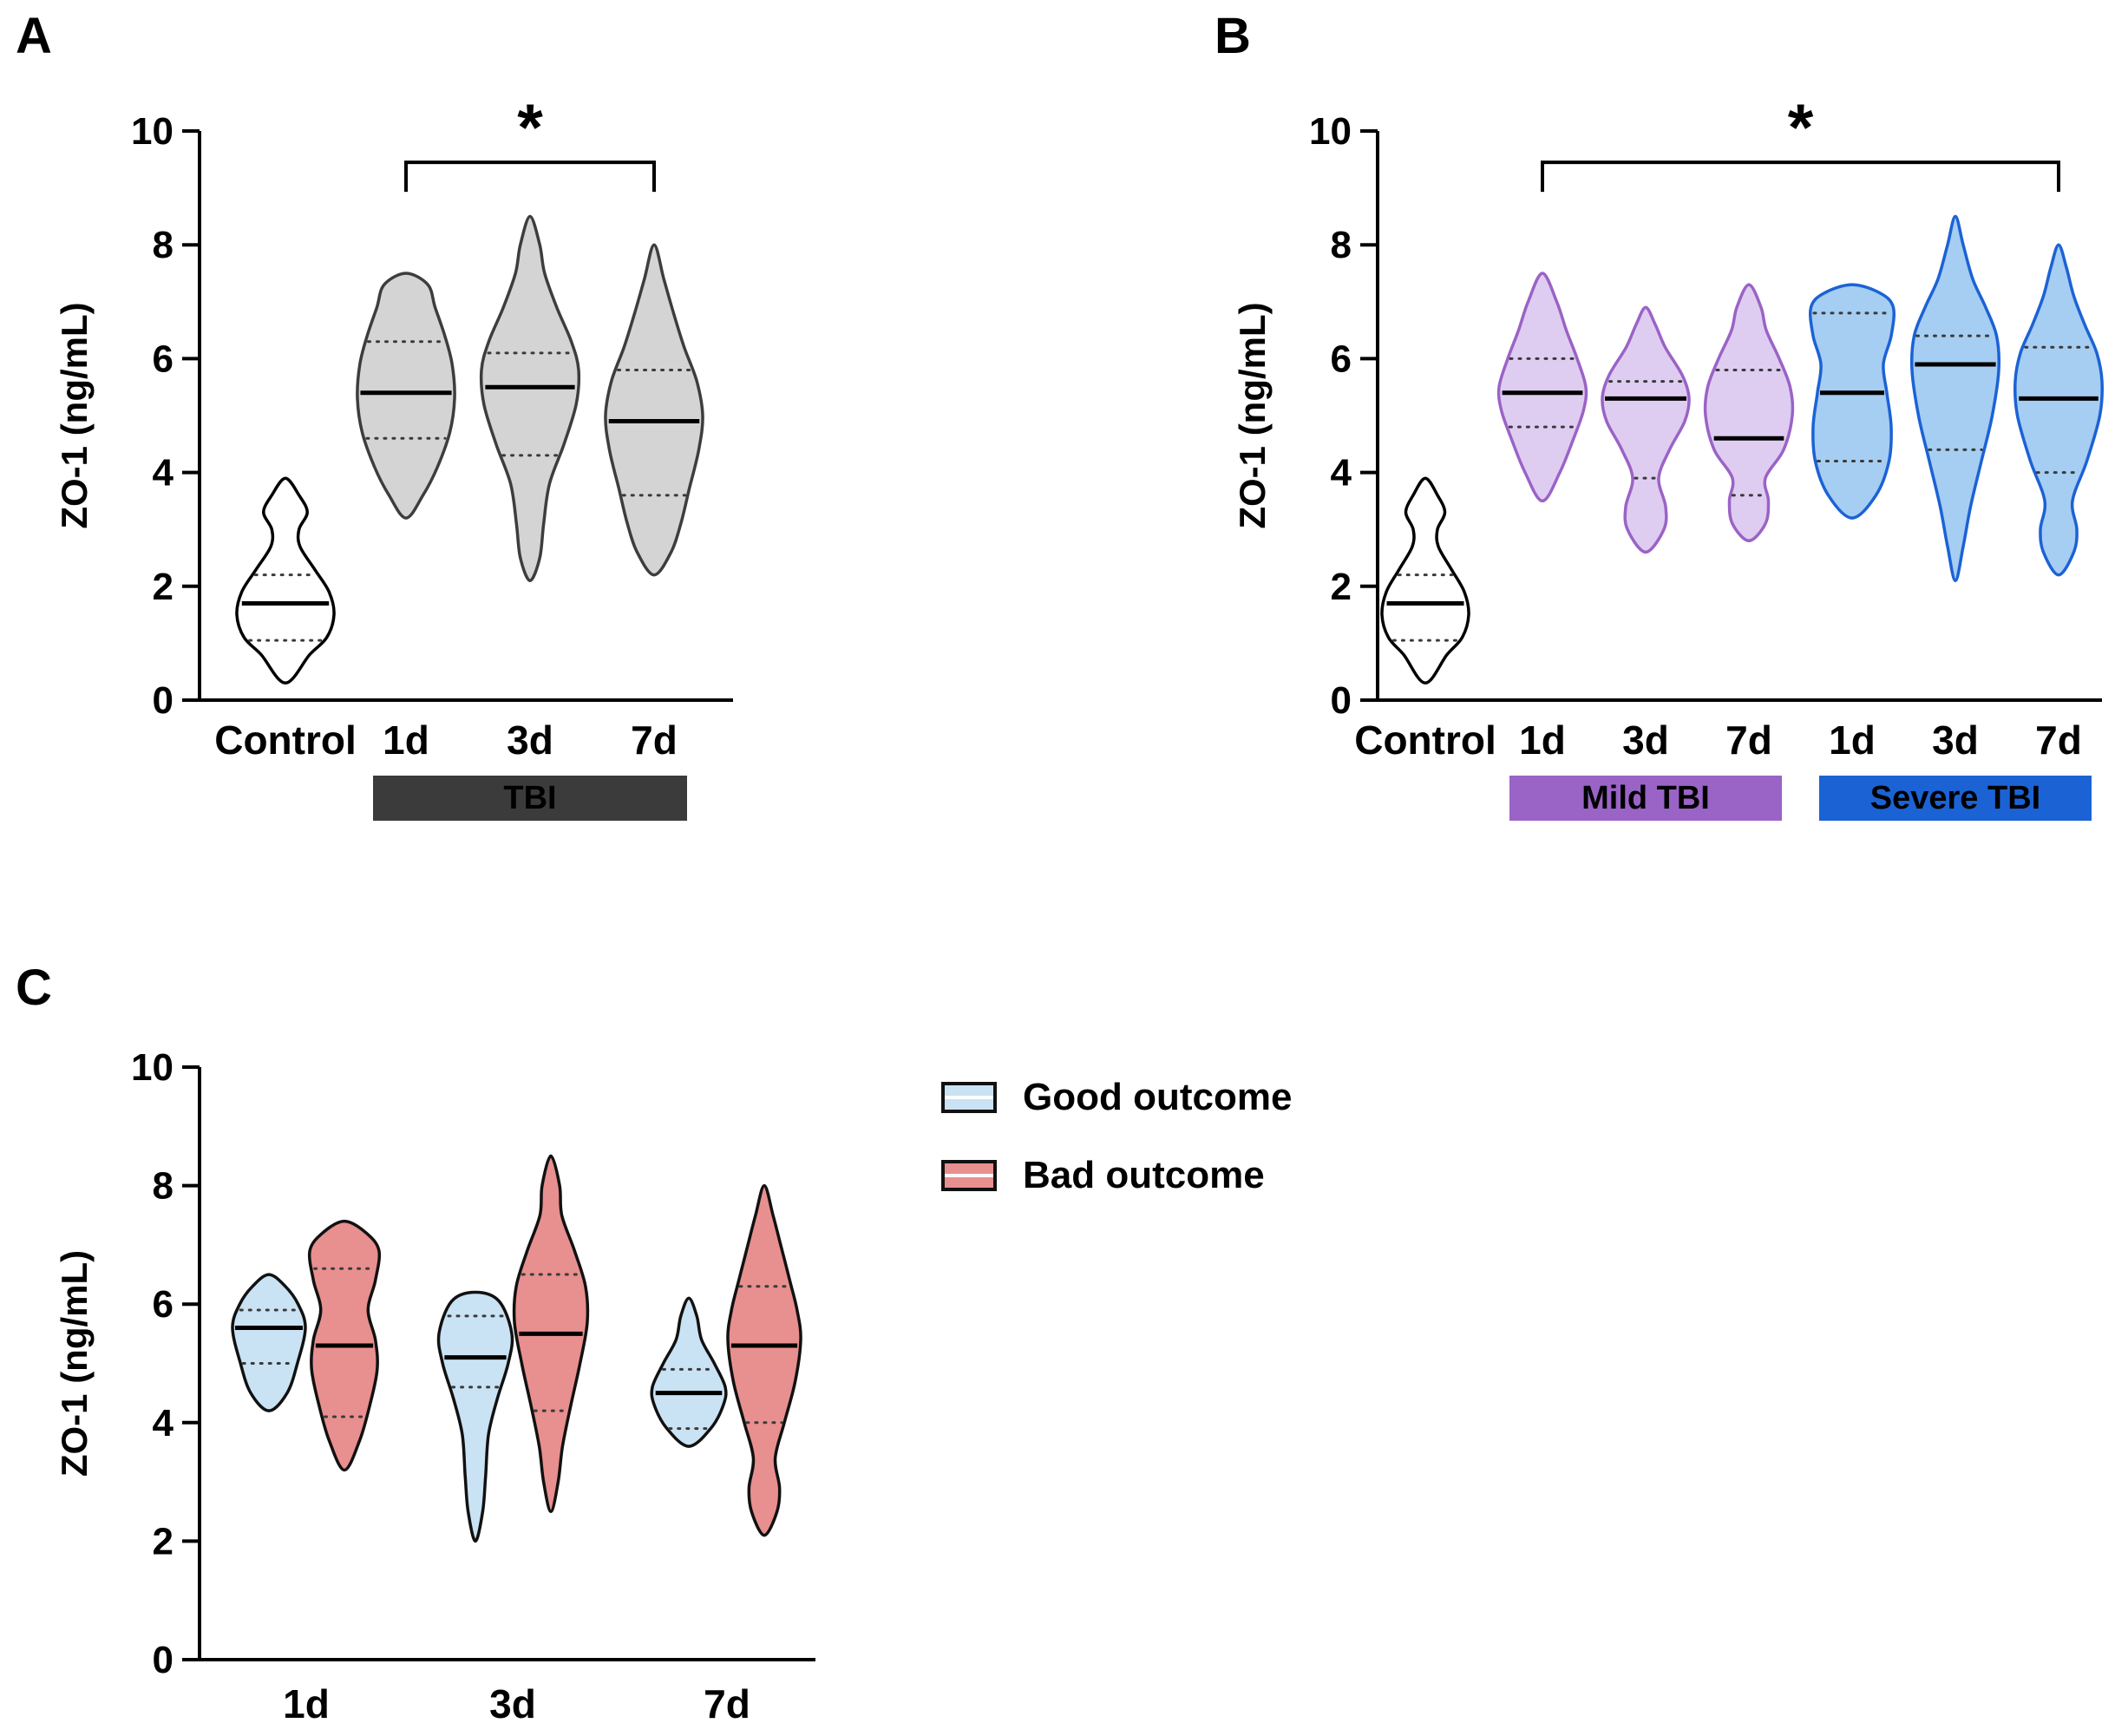 Image resolution: width=2128 pixels, height=1736 pixels. I want to click on group-bar-label: Mild TBI, so click(1645, 798).